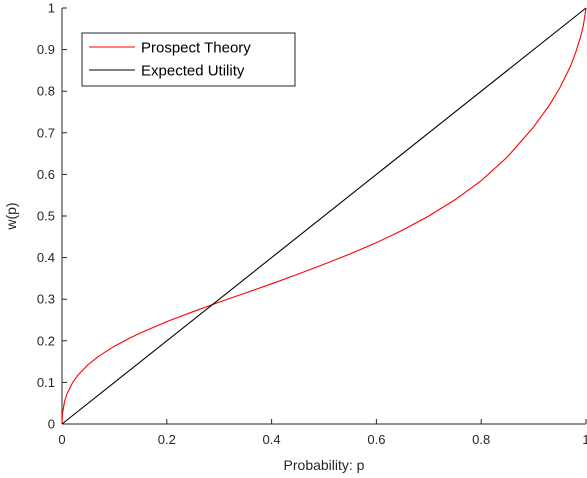  Describe the element at coordinates (272, 439) in the screenshot. I see `x-tick-label: 0.4` at that location.